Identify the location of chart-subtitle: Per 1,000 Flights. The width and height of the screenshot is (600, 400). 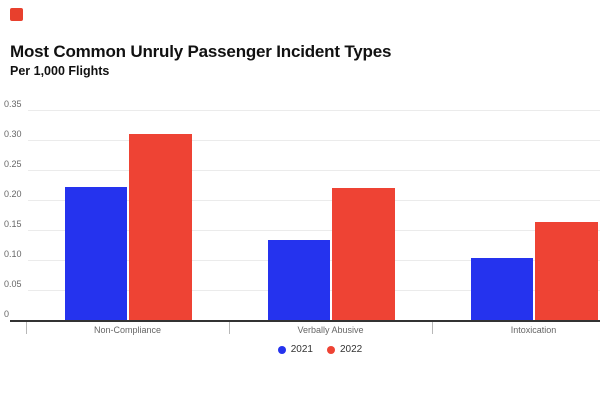
(60, 71).